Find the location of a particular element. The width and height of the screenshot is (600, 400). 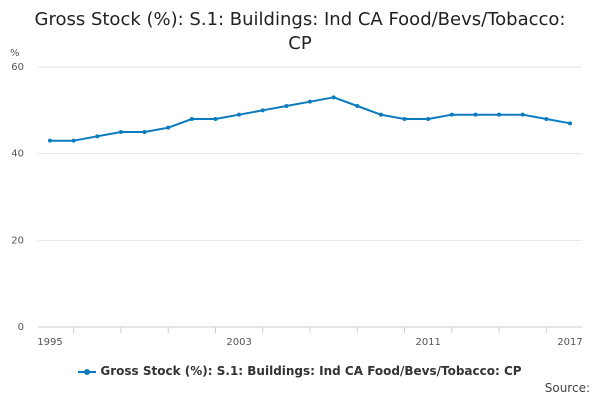

y-axis-label: % is located at coordinates (15, 53).